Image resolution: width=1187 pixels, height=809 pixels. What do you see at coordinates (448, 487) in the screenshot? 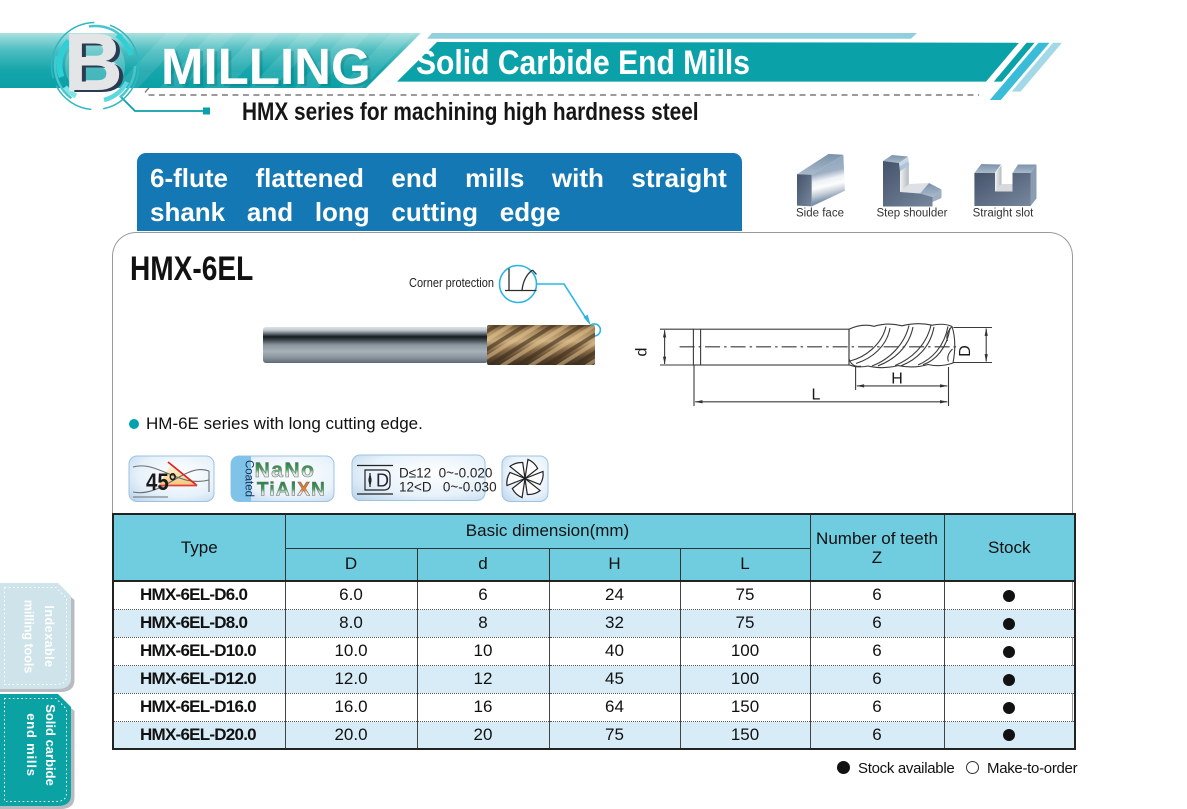
I see `svg-text: 12<D 0~-0.030` at bounding box center [448, 487].